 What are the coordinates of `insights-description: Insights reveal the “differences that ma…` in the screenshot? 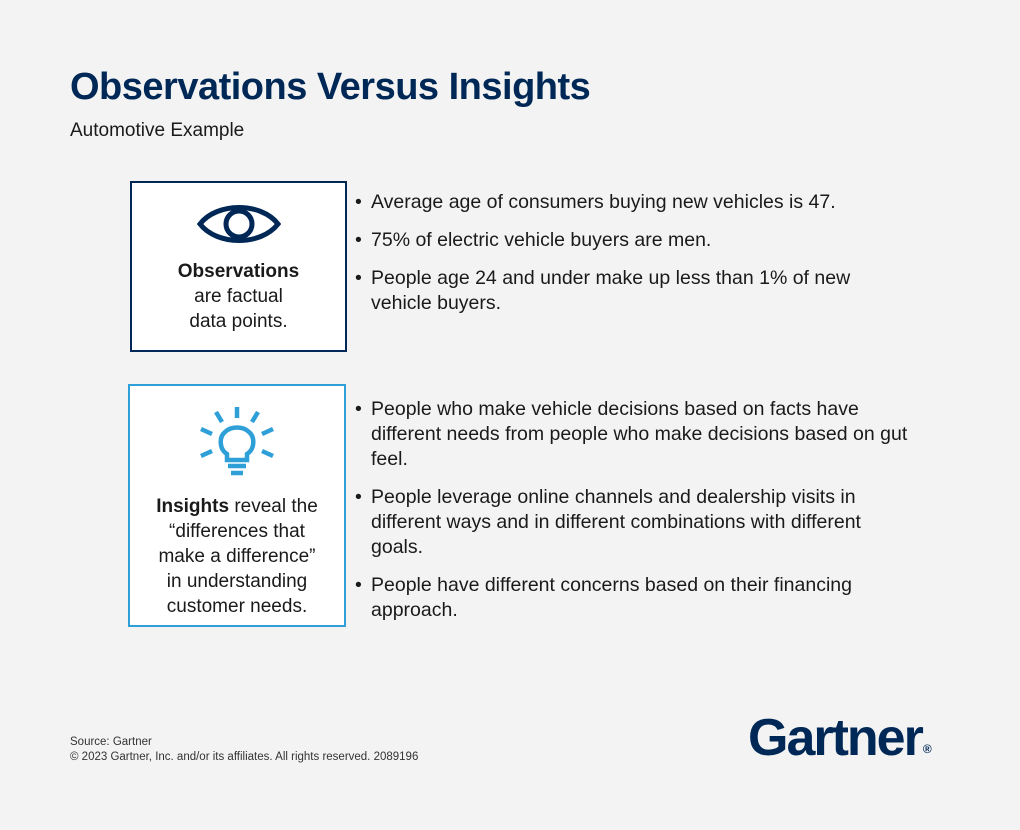 It's located at (237, 556).